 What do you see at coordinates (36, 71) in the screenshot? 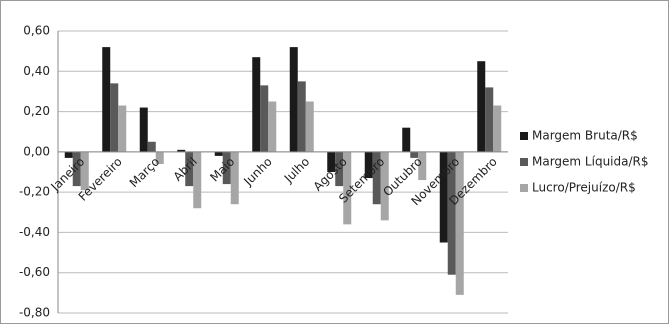
I see `y-tick-label: 0,40` at bounding box center [36, 71].